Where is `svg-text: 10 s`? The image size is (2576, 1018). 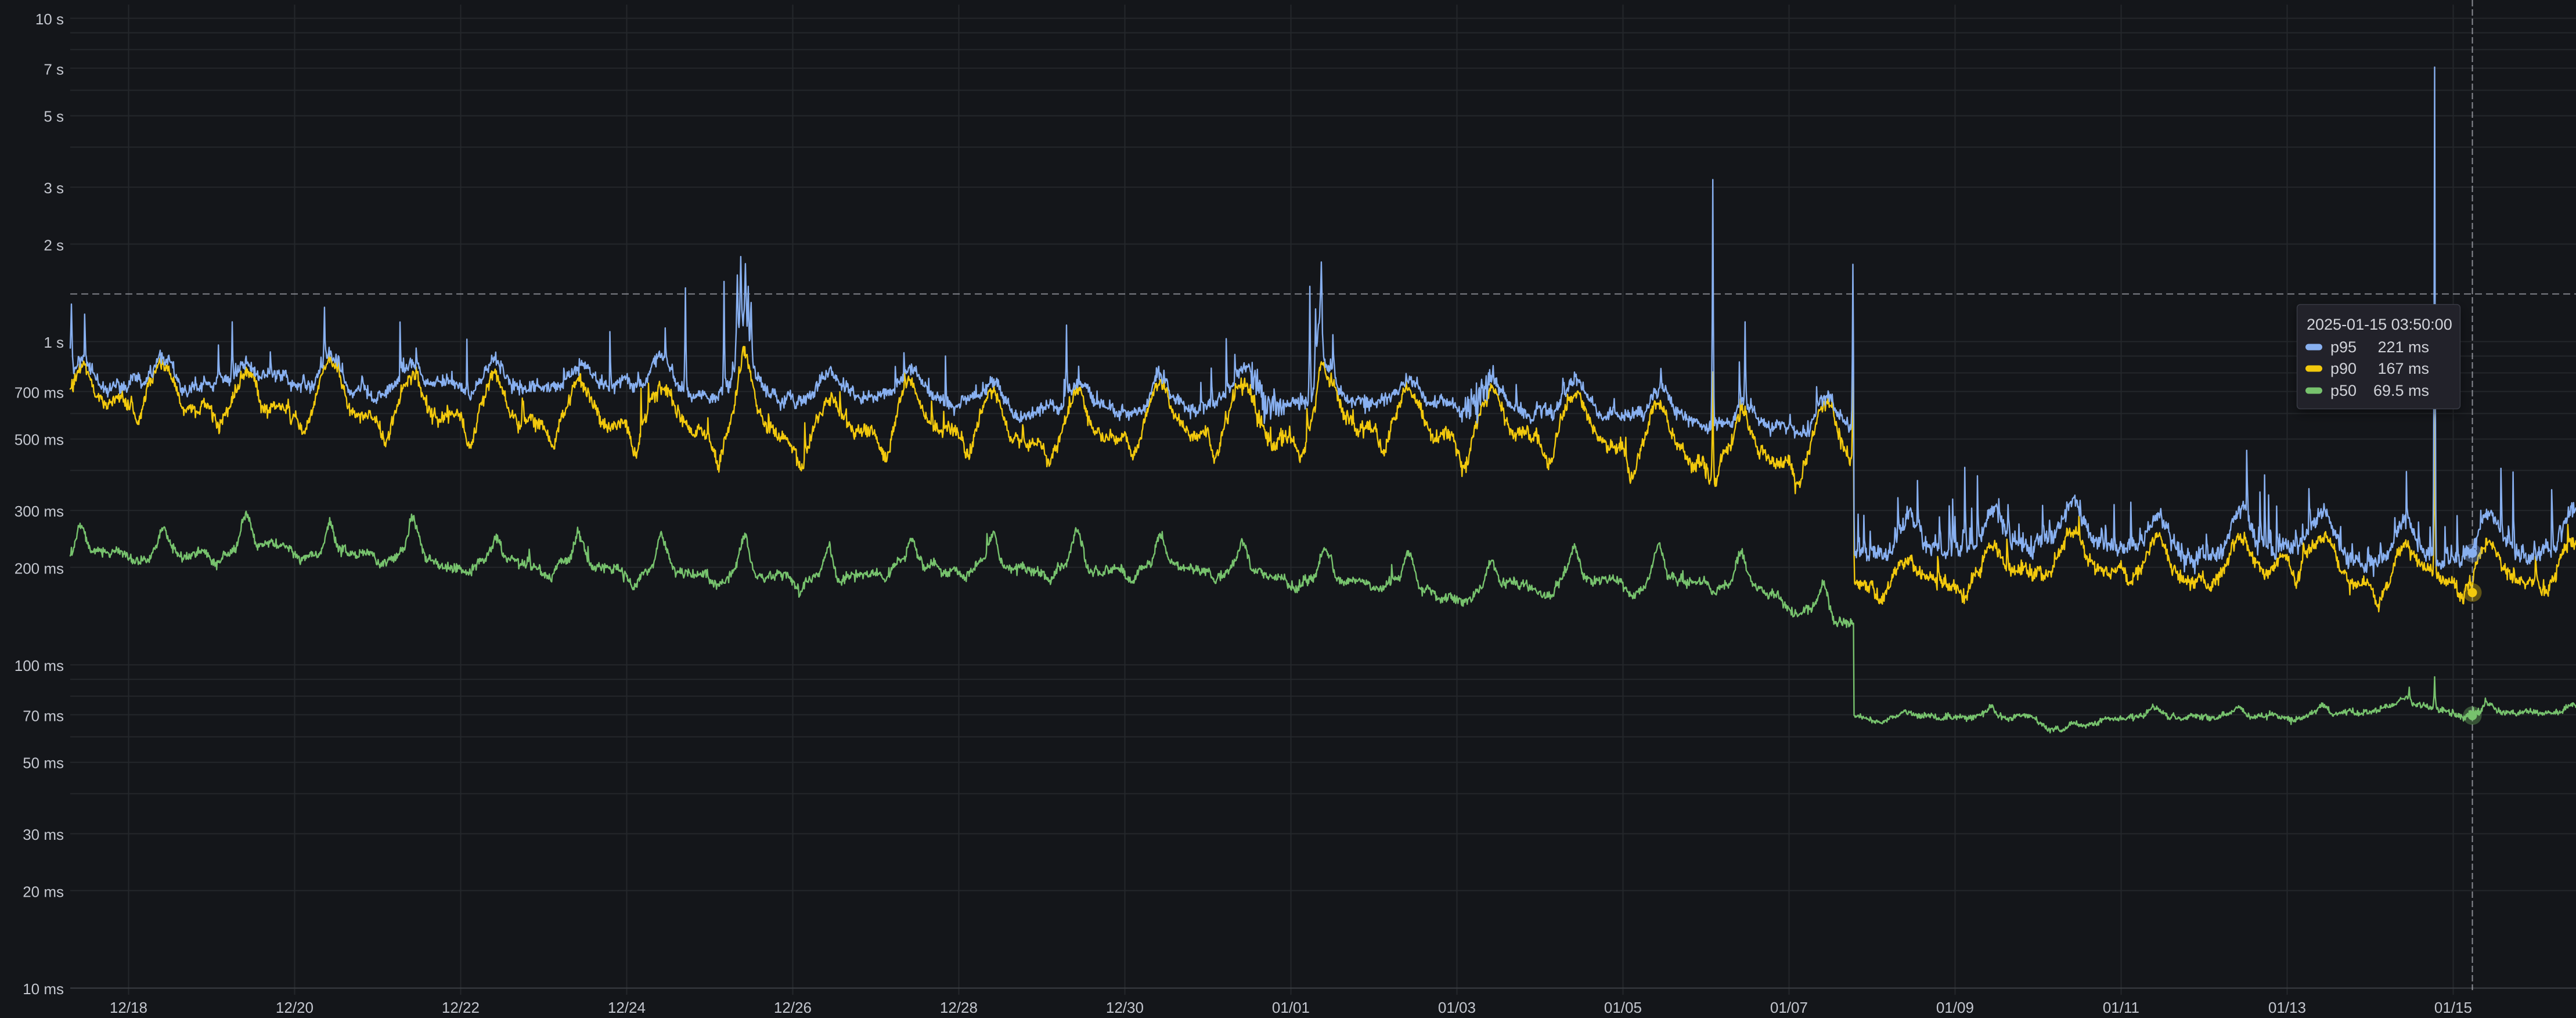
svg-text: 10 s is located at coordinates (49, 19).